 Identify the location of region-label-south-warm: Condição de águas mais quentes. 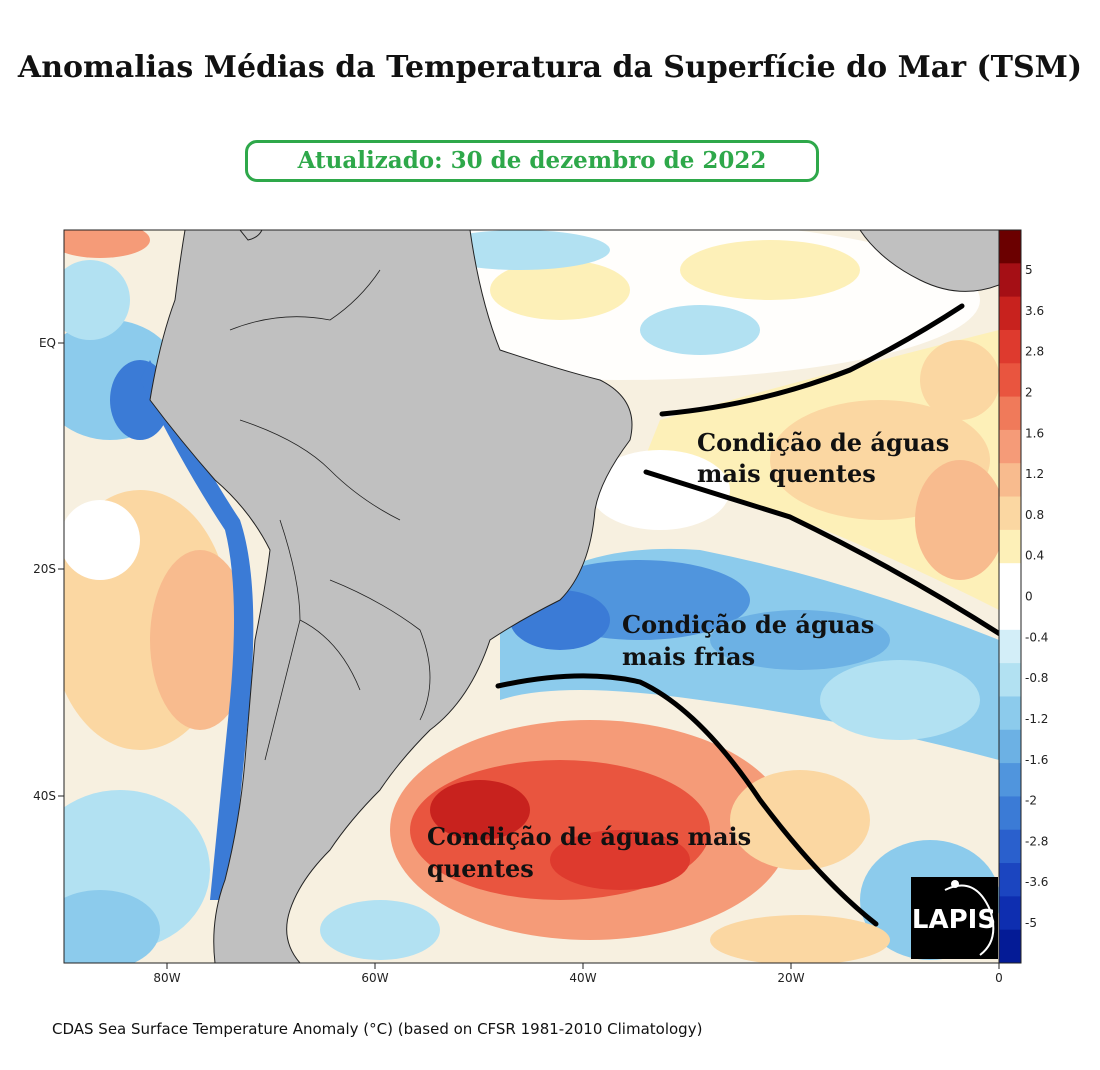
(589, 852).